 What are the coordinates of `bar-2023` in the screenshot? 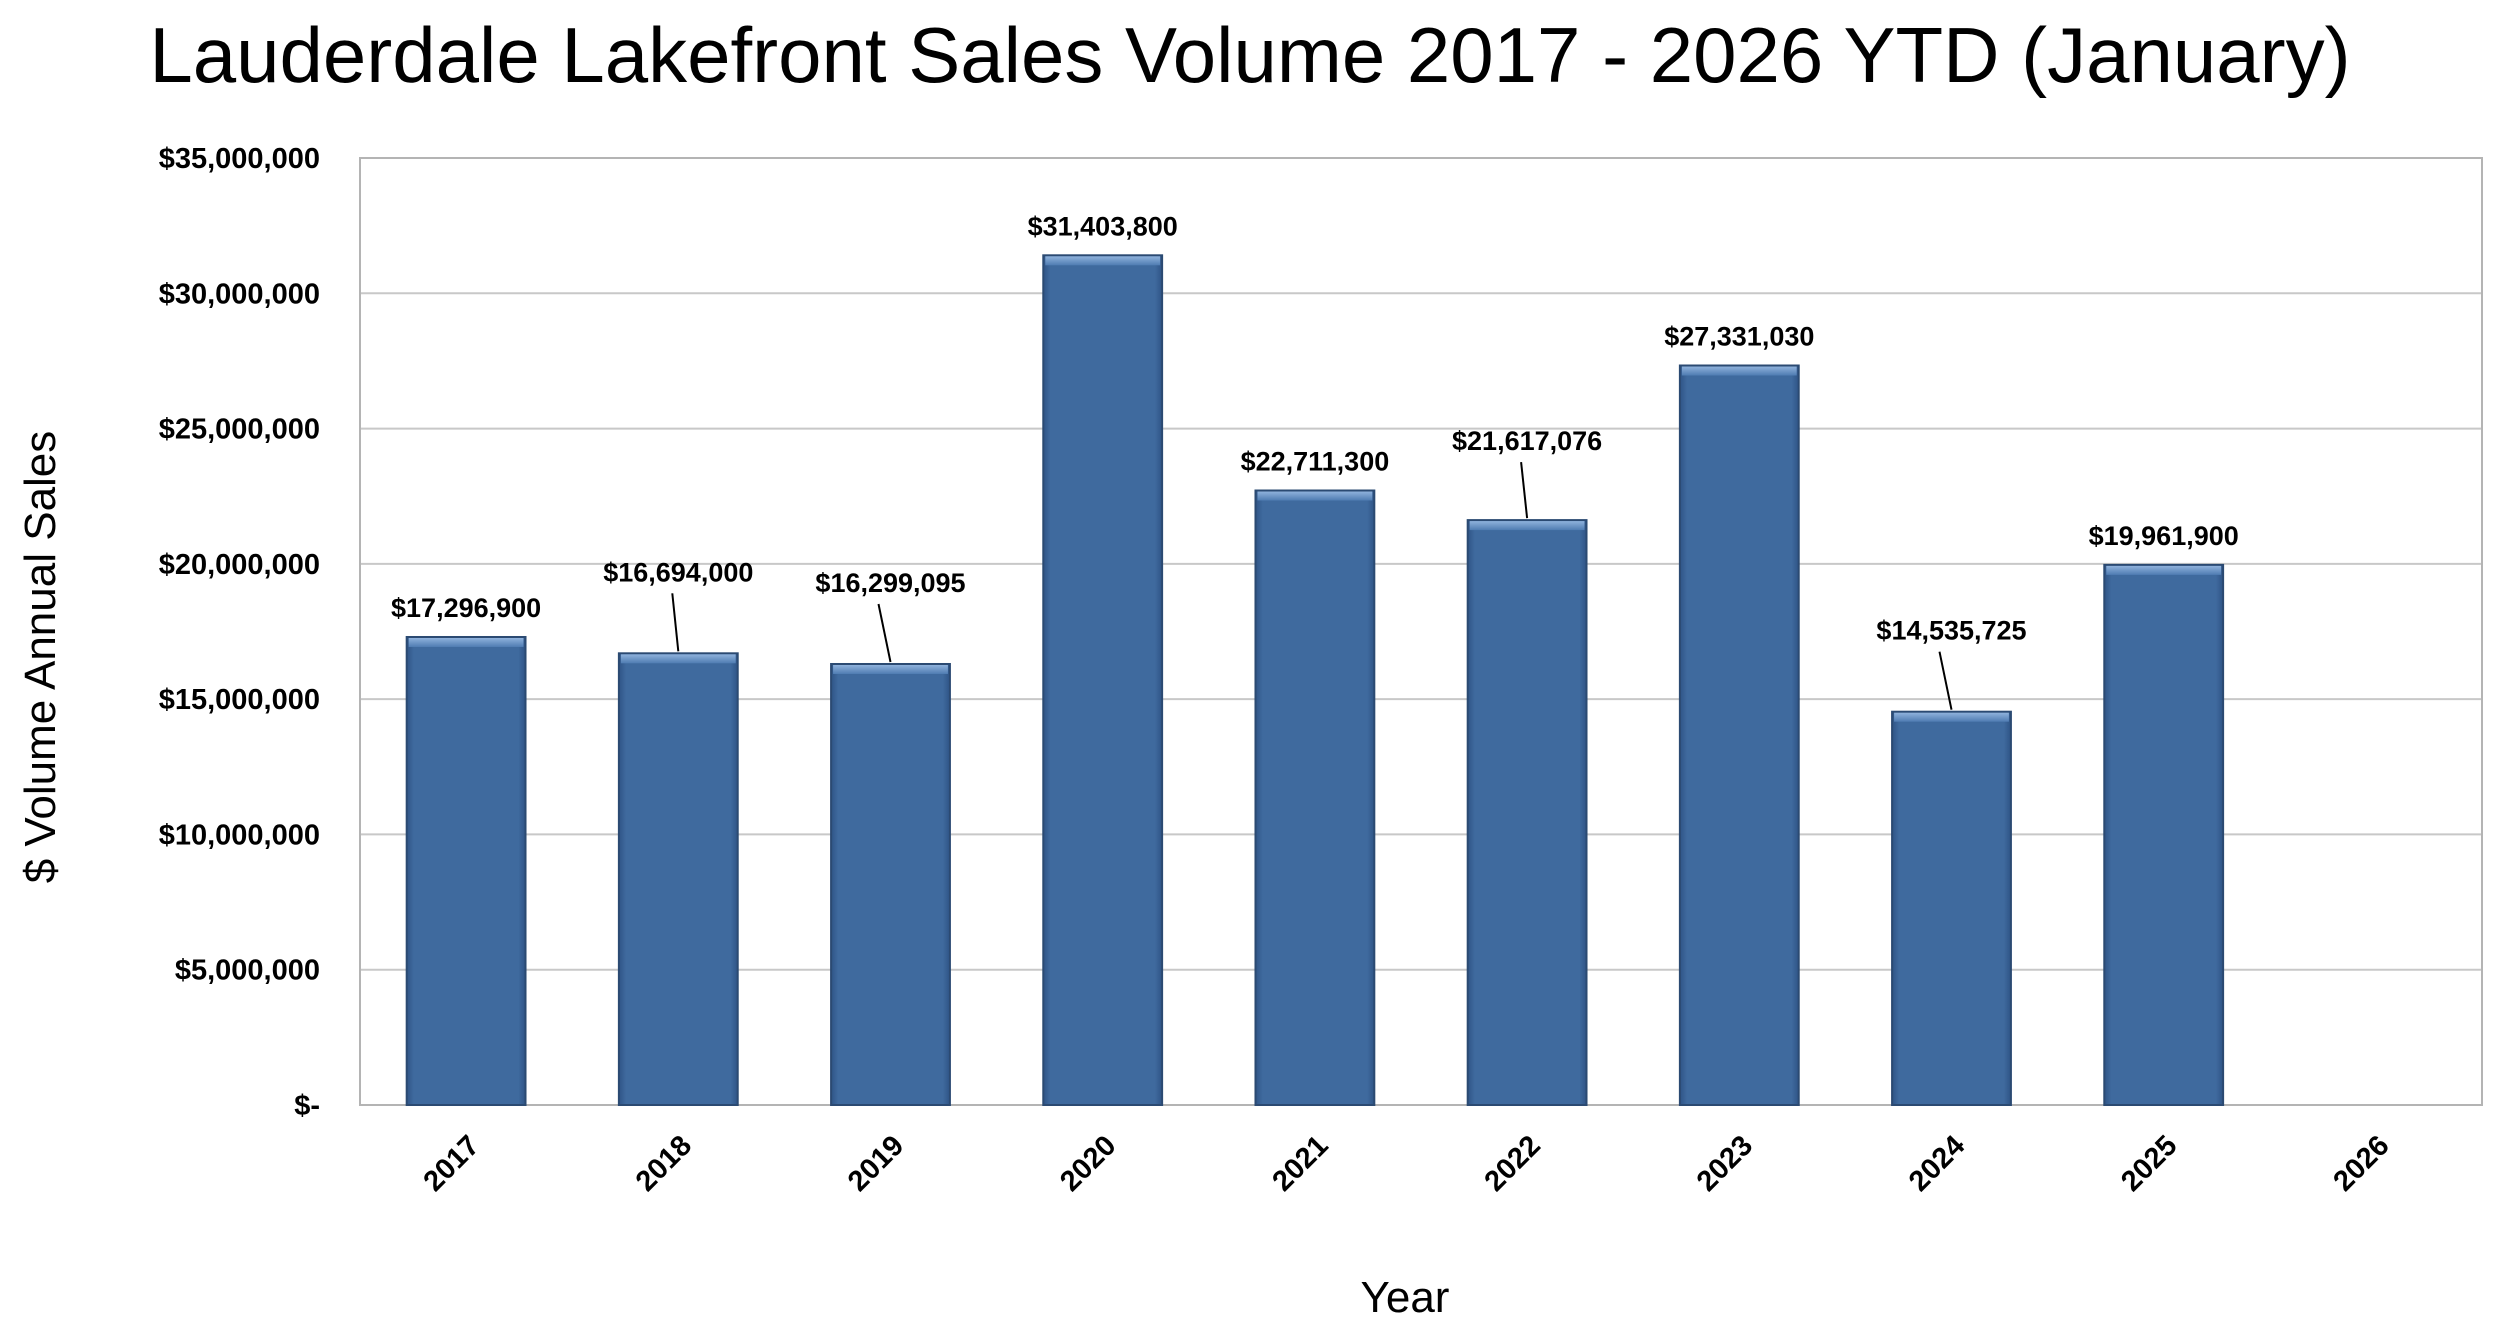 It's located at (1739, 735).